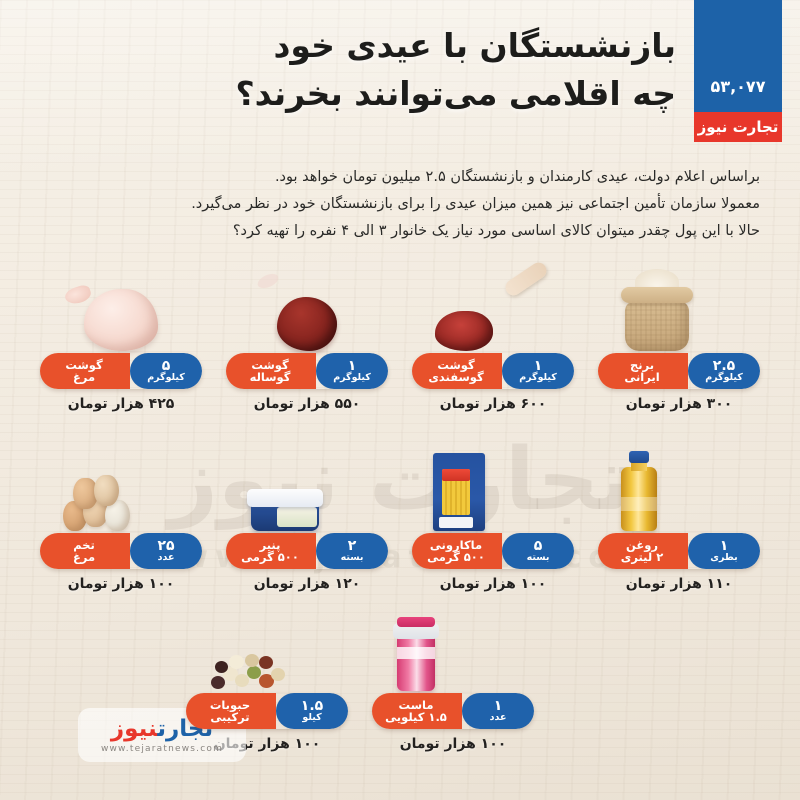 The height and width of the screenshot is (800, 800). I want to click on product-card: ۵ کیلوگرم گوشت مرغ ۴۲۵ هزار تومان, so click(121, 337).